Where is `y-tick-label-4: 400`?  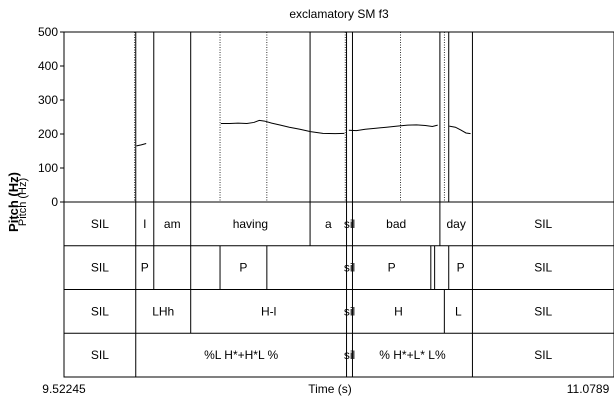 y-tick-label-4: 400 is located at coordinates (48, 66).